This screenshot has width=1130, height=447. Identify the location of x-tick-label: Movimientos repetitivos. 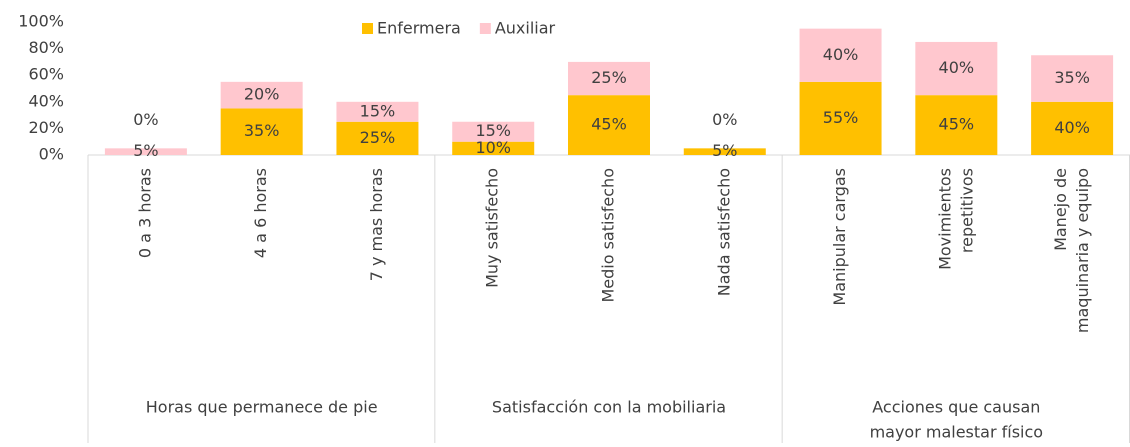
(955, 219).